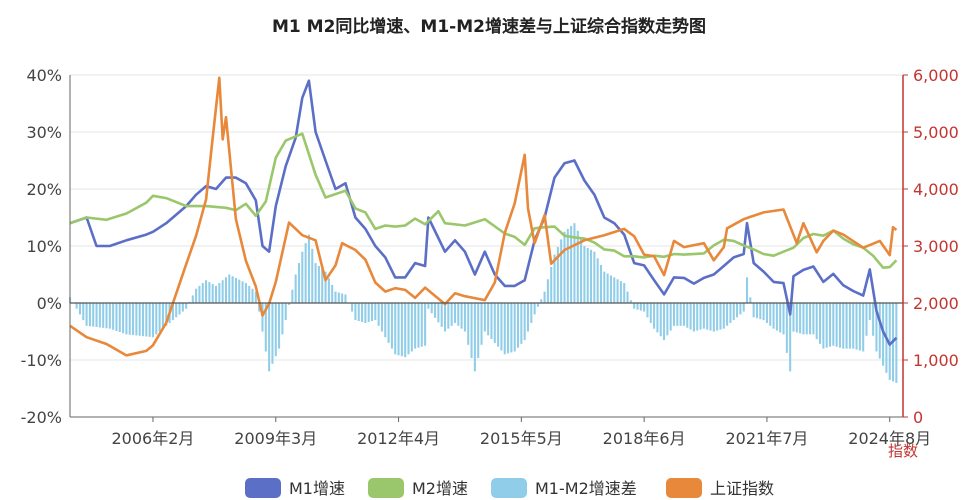 The image size is (979, 500). I want to click on legend-label: M1-M2增速差, so click(586, 488).